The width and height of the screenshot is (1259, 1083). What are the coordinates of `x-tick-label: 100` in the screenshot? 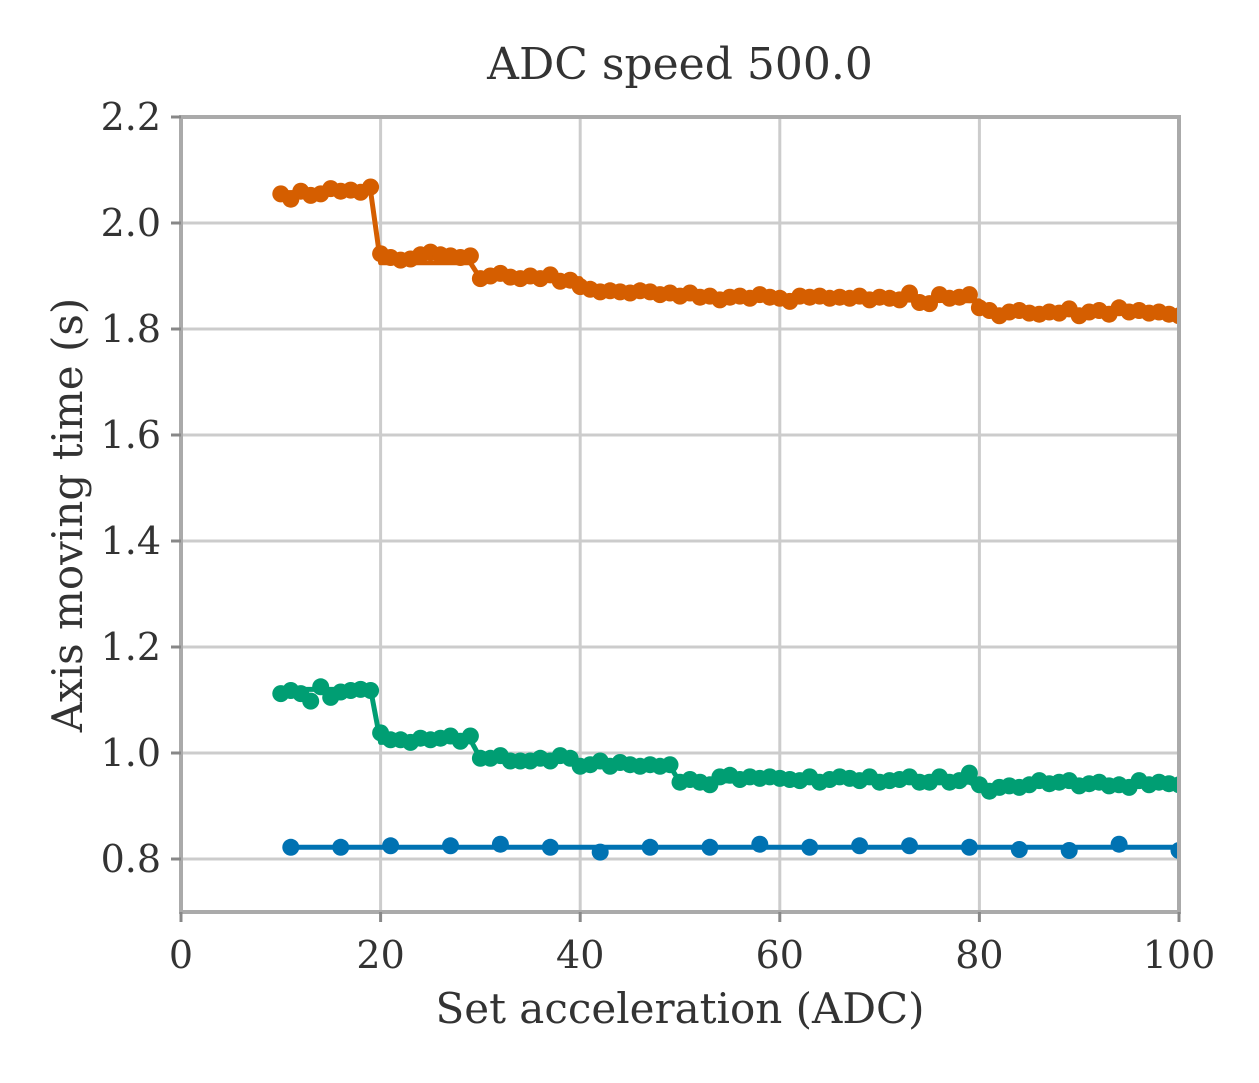 It's located at (1179, 955).